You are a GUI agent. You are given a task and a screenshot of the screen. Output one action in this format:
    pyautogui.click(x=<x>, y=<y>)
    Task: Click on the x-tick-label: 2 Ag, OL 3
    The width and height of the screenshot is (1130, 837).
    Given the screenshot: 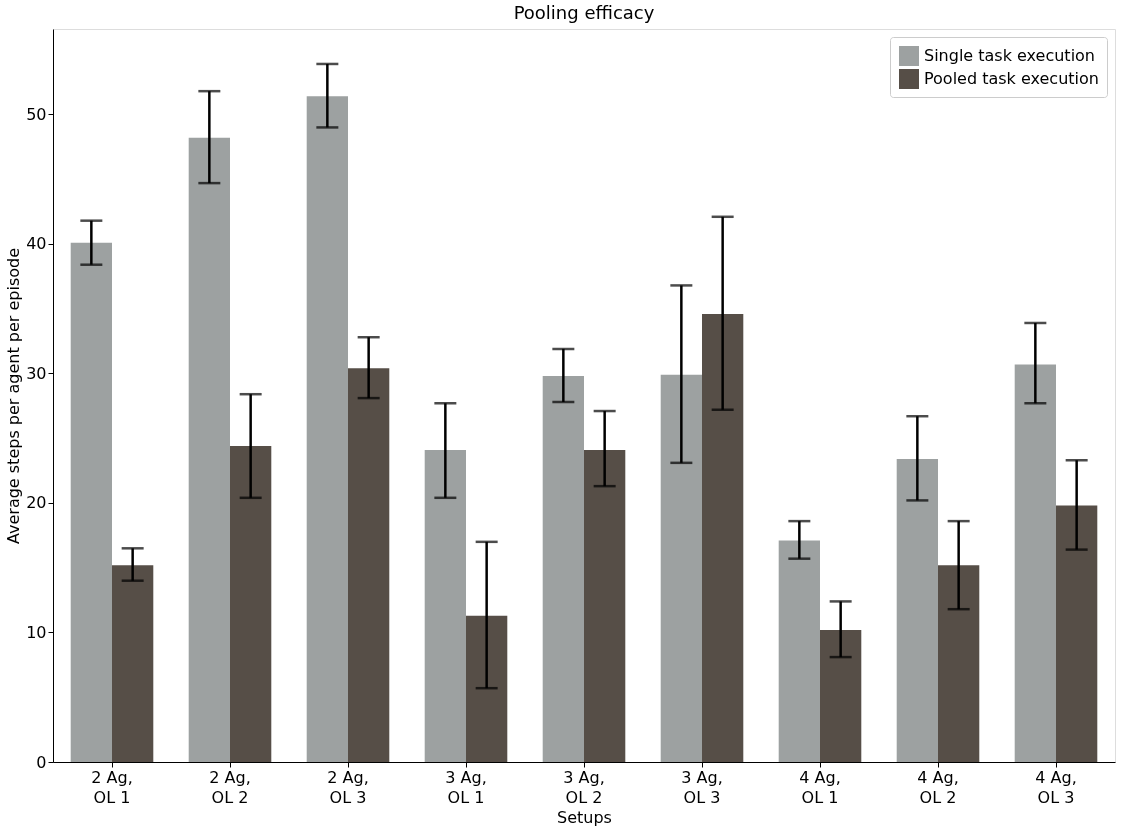 What is the action you would take?
    pyautogui.click(x=348, y=787)
    